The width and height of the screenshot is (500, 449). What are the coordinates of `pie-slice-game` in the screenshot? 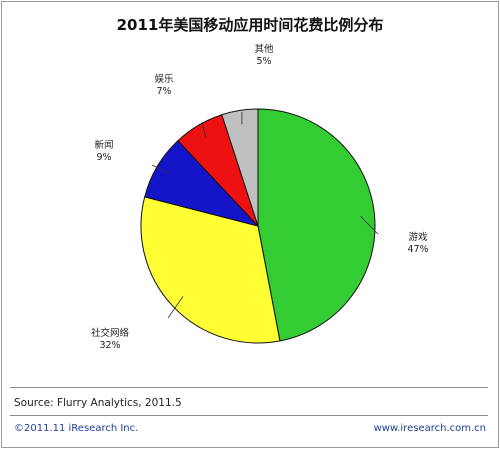 It's located at (316, 225).